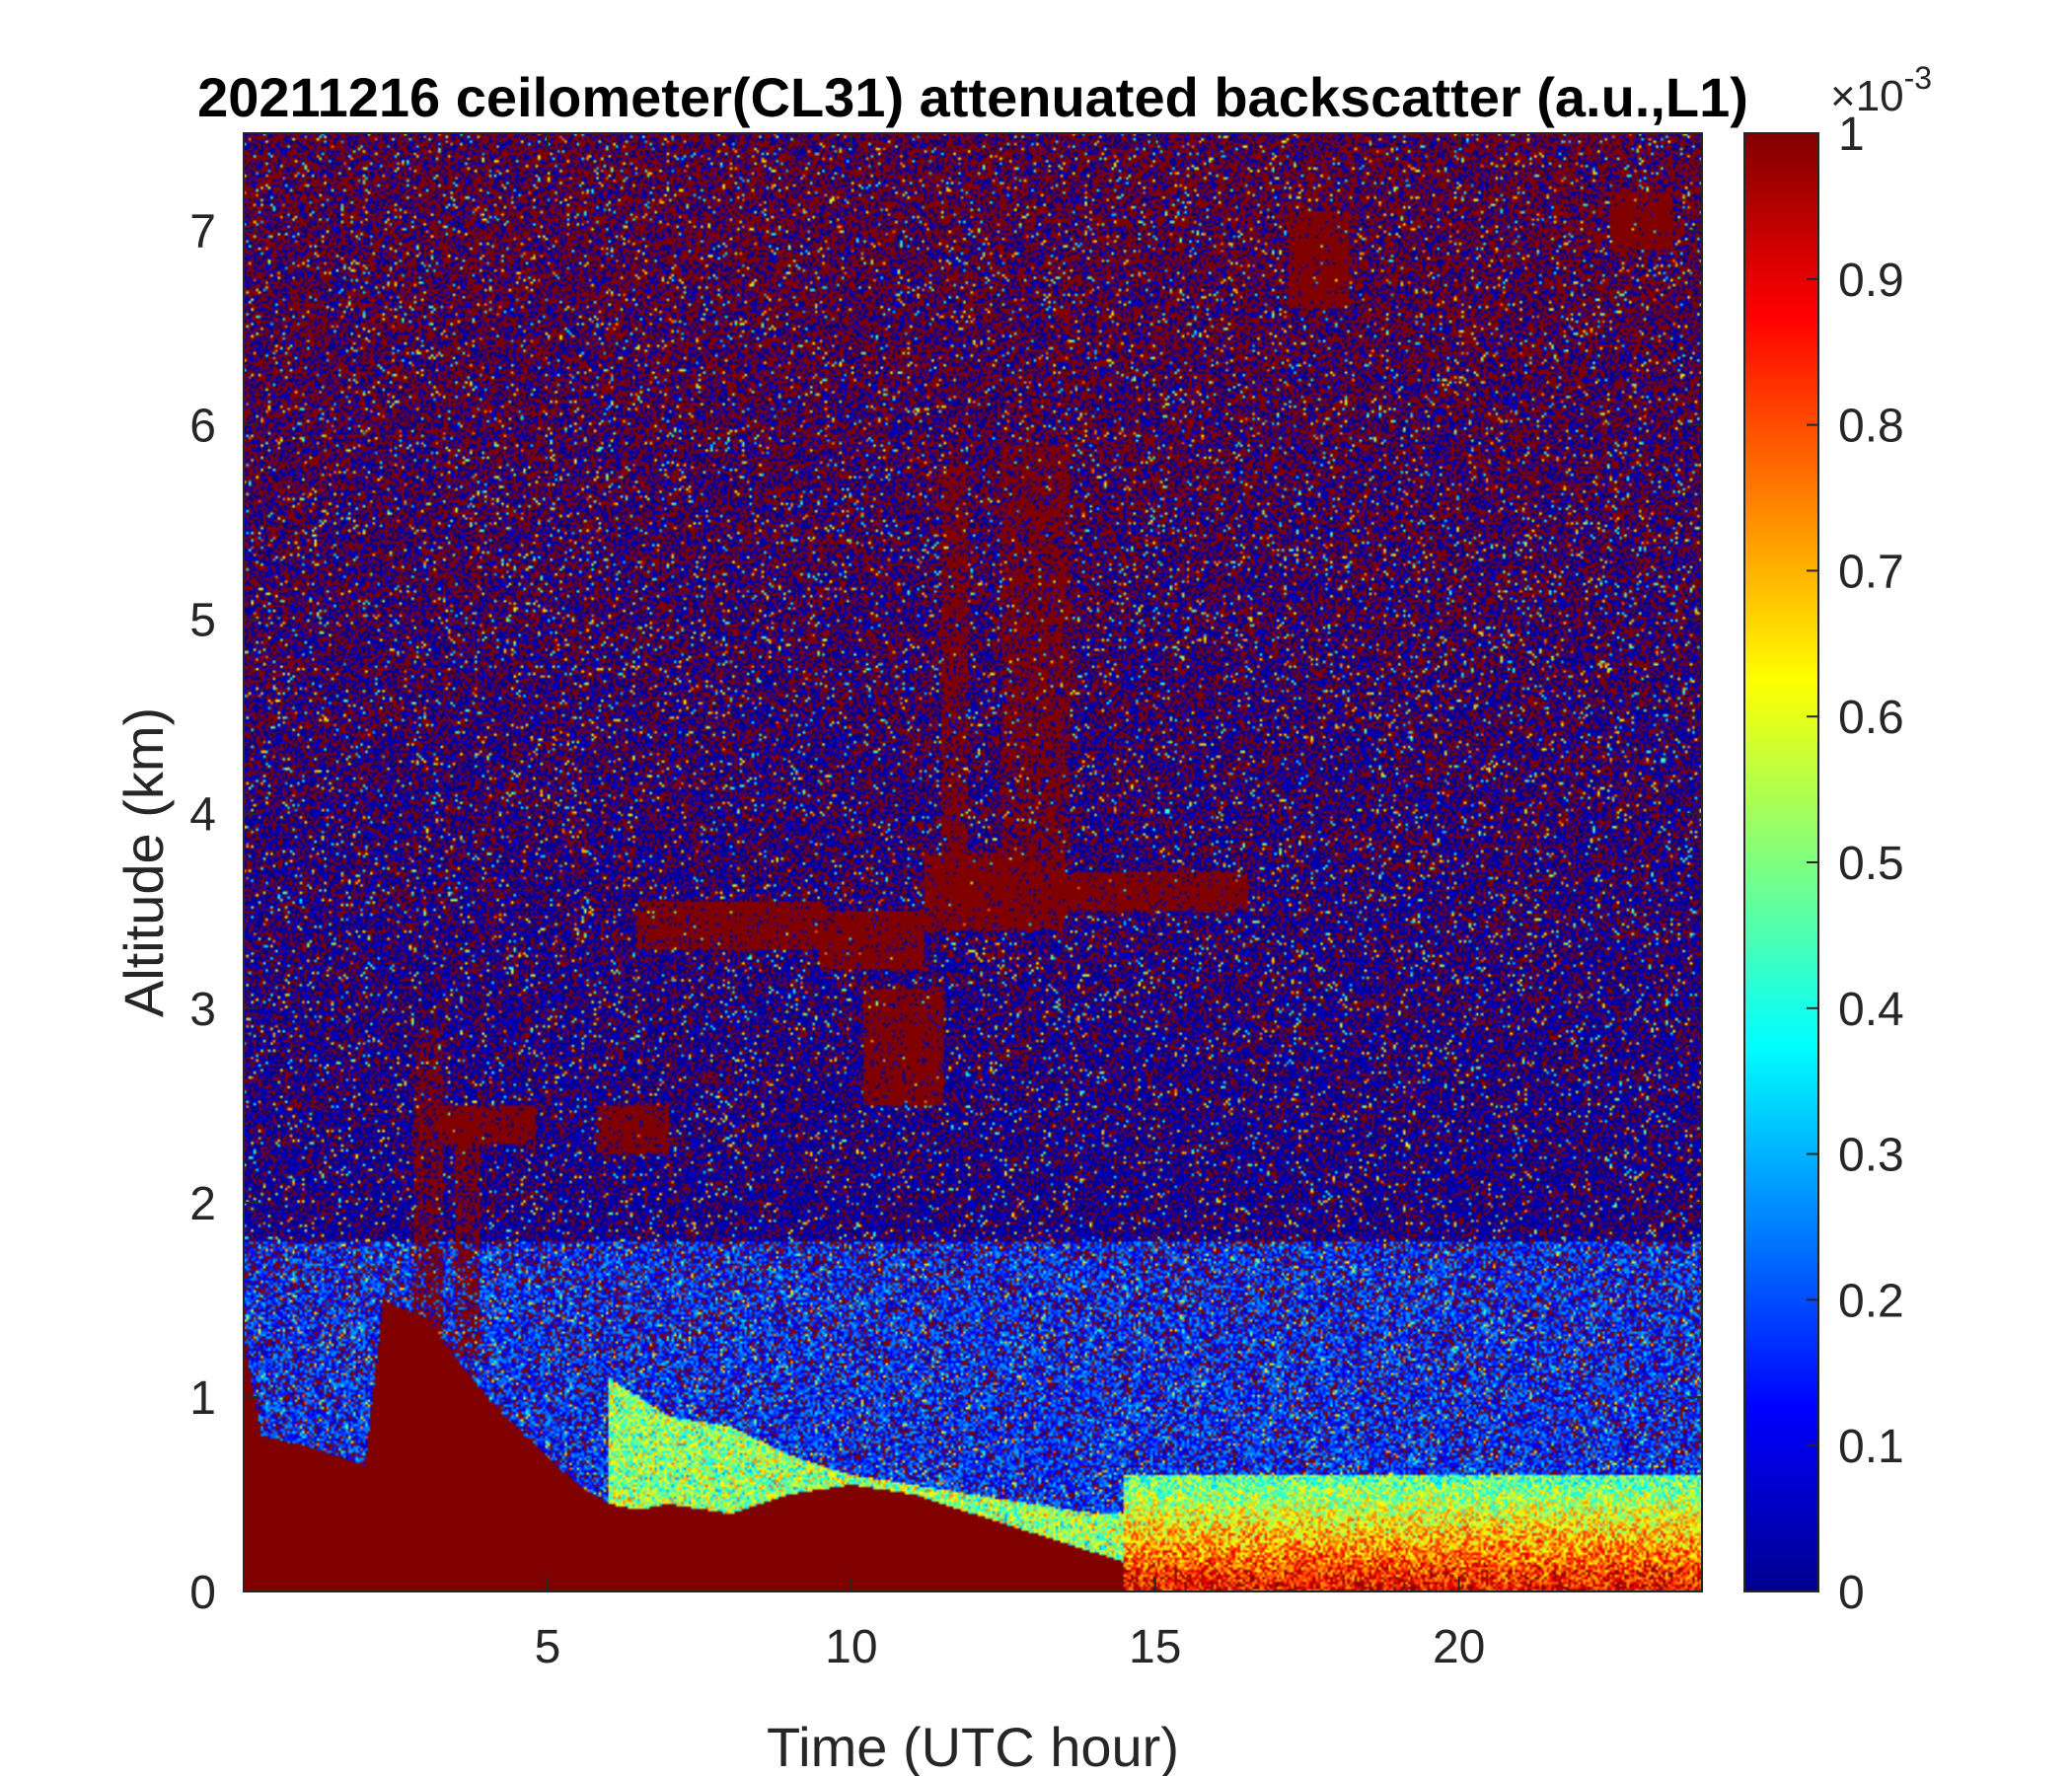 This screenshot has width=2072, height=1776. I want to click on y-tick-label: 7, so click(203, 233).